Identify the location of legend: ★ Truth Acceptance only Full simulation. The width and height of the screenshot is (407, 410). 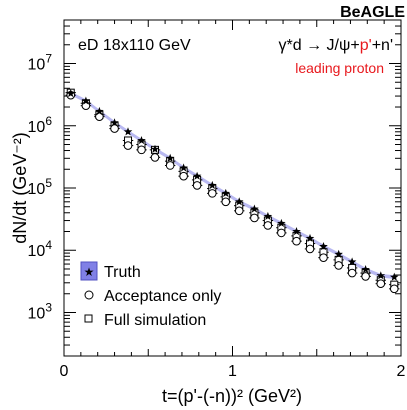
(150, 295).